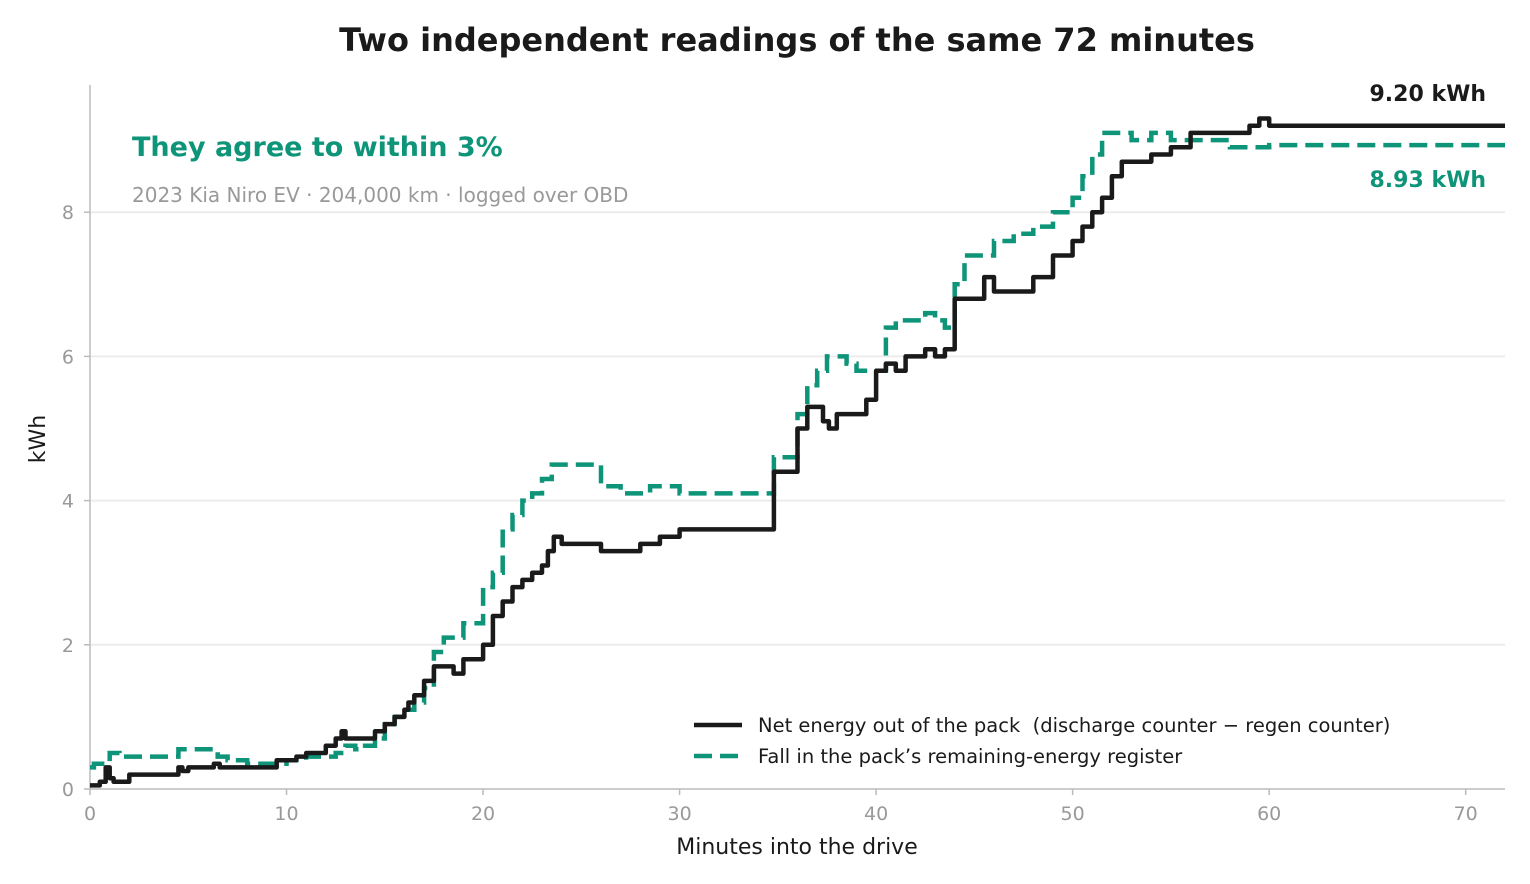  Describe the element at coordinates (1466, 814) in the screenshot. I see `x-tick-label-70: 70` at that location.